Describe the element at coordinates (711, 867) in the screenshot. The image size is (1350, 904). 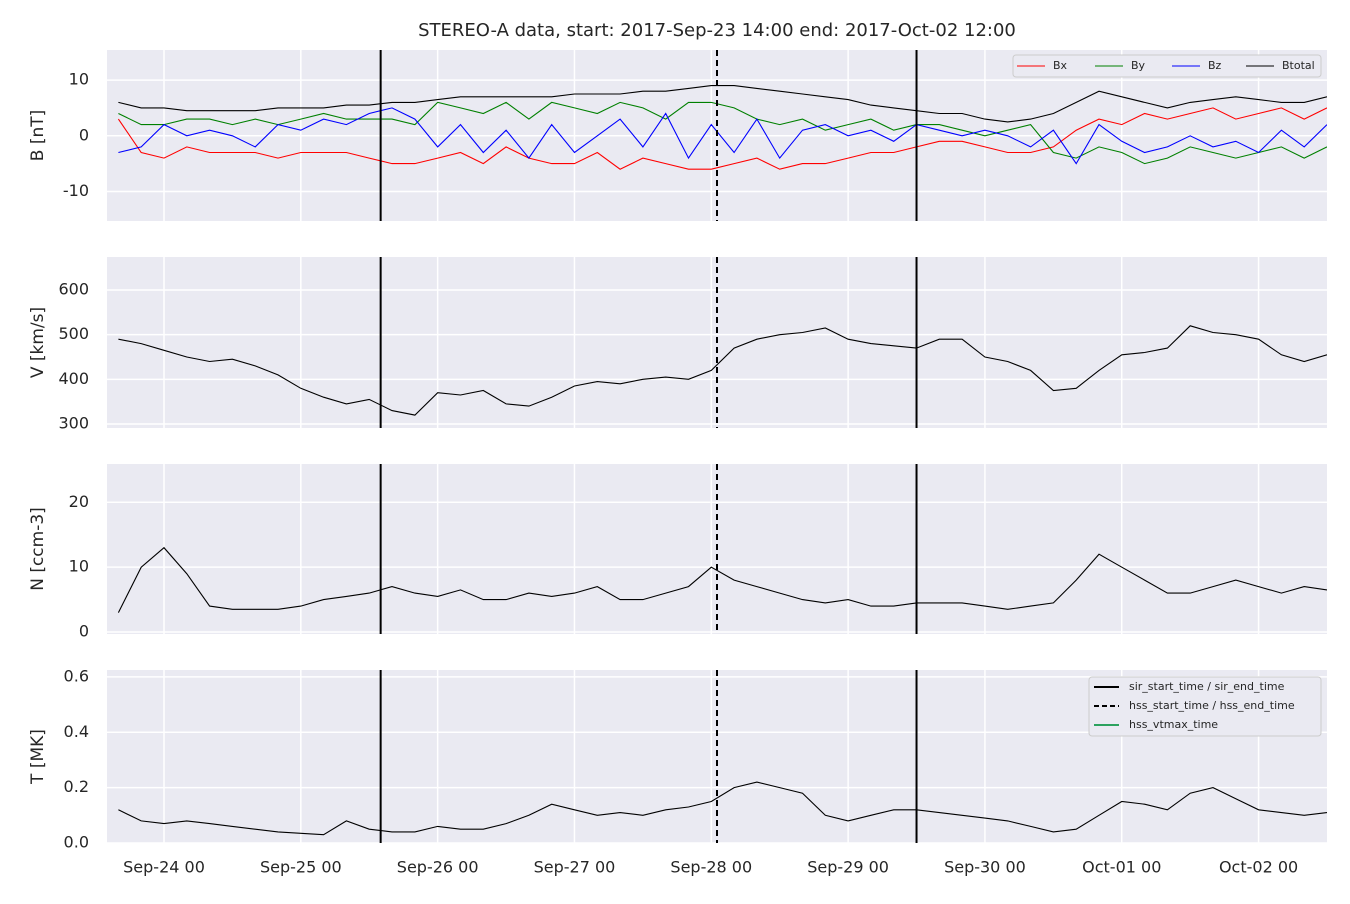
I see `x-tick-label: Sep-28 00` at that location.